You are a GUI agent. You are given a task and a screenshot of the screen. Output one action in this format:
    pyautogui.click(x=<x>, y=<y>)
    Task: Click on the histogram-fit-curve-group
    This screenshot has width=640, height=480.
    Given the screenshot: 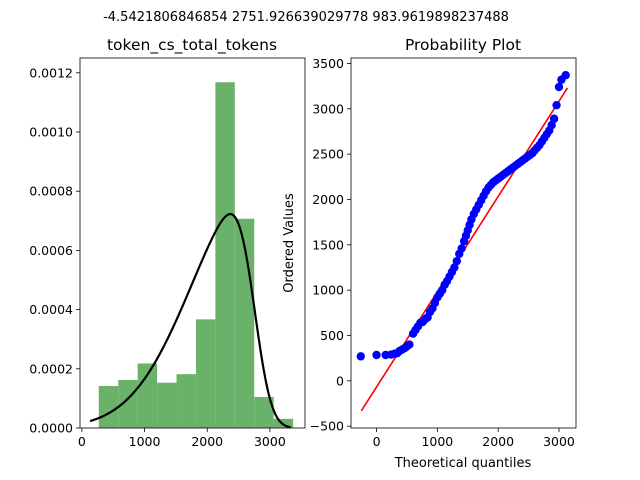 What is the action you would take?
    pyautogui.click(x=190, y=320)
    